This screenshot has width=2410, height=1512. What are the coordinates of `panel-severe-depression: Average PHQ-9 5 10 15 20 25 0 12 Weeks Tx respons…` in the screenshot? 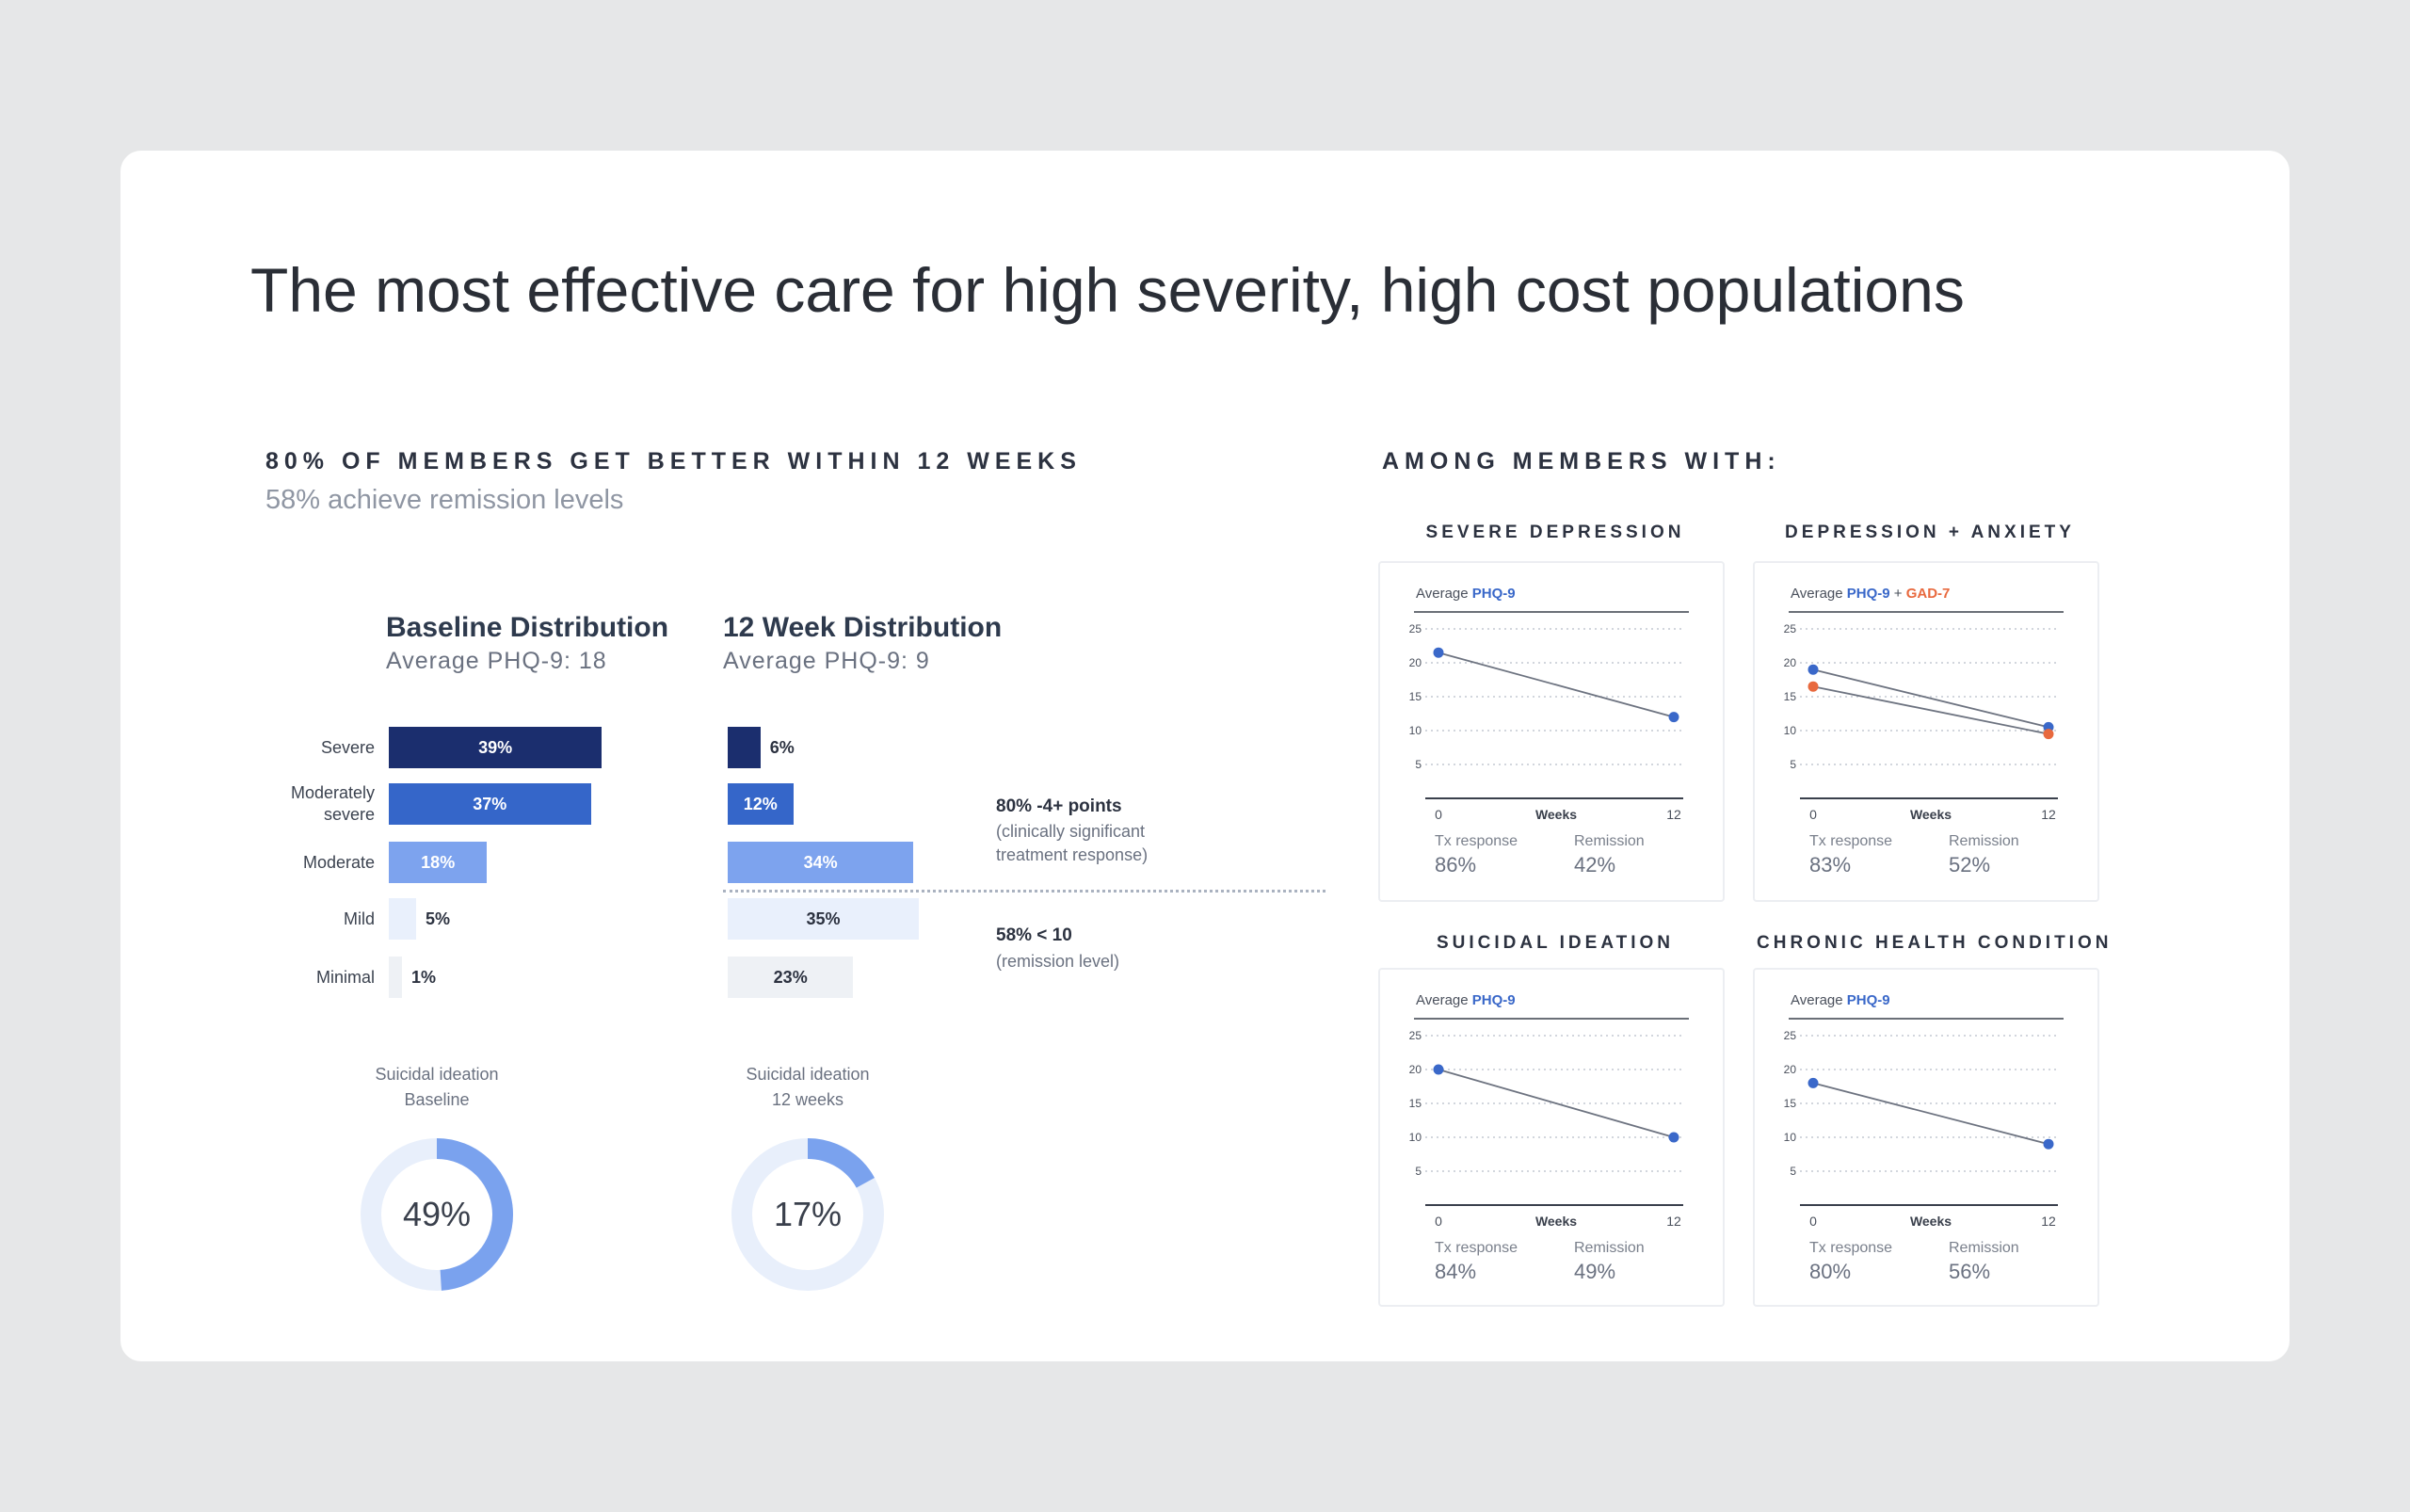 It's located at (1551, 731).